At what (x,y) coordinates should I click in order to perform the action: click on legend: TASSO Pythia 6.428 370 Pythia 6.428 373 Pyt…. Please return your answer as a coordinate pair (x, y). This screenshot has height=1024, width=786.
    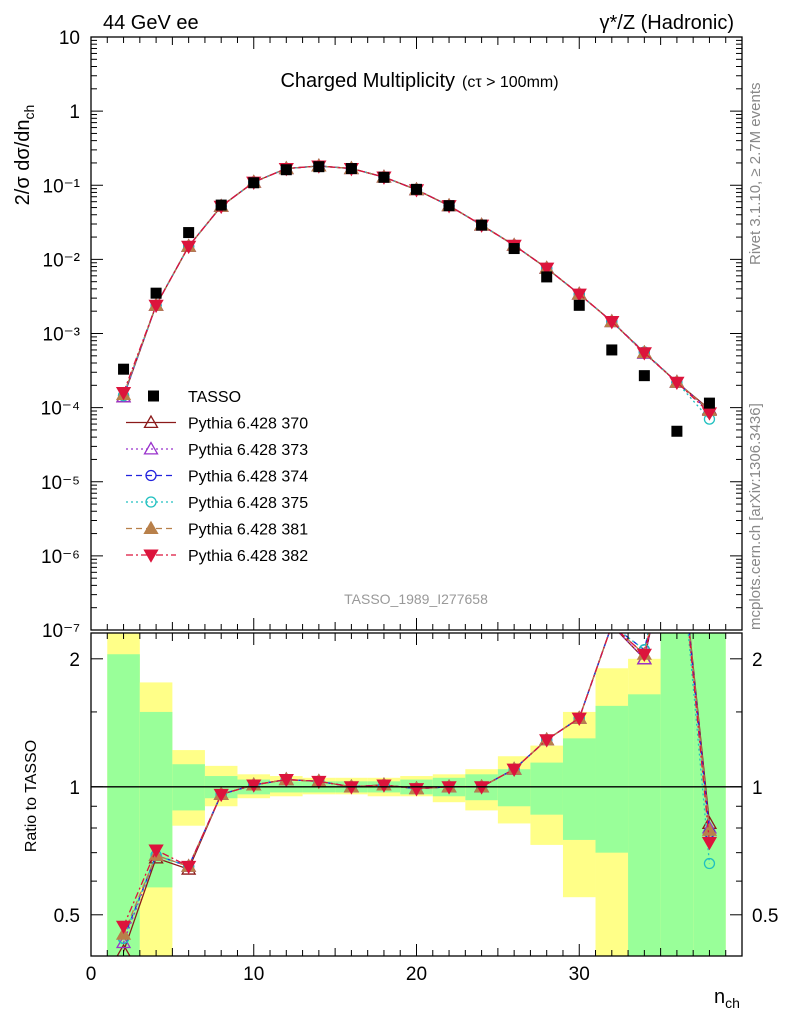
    Looking at the image, I should click on (217, 477).